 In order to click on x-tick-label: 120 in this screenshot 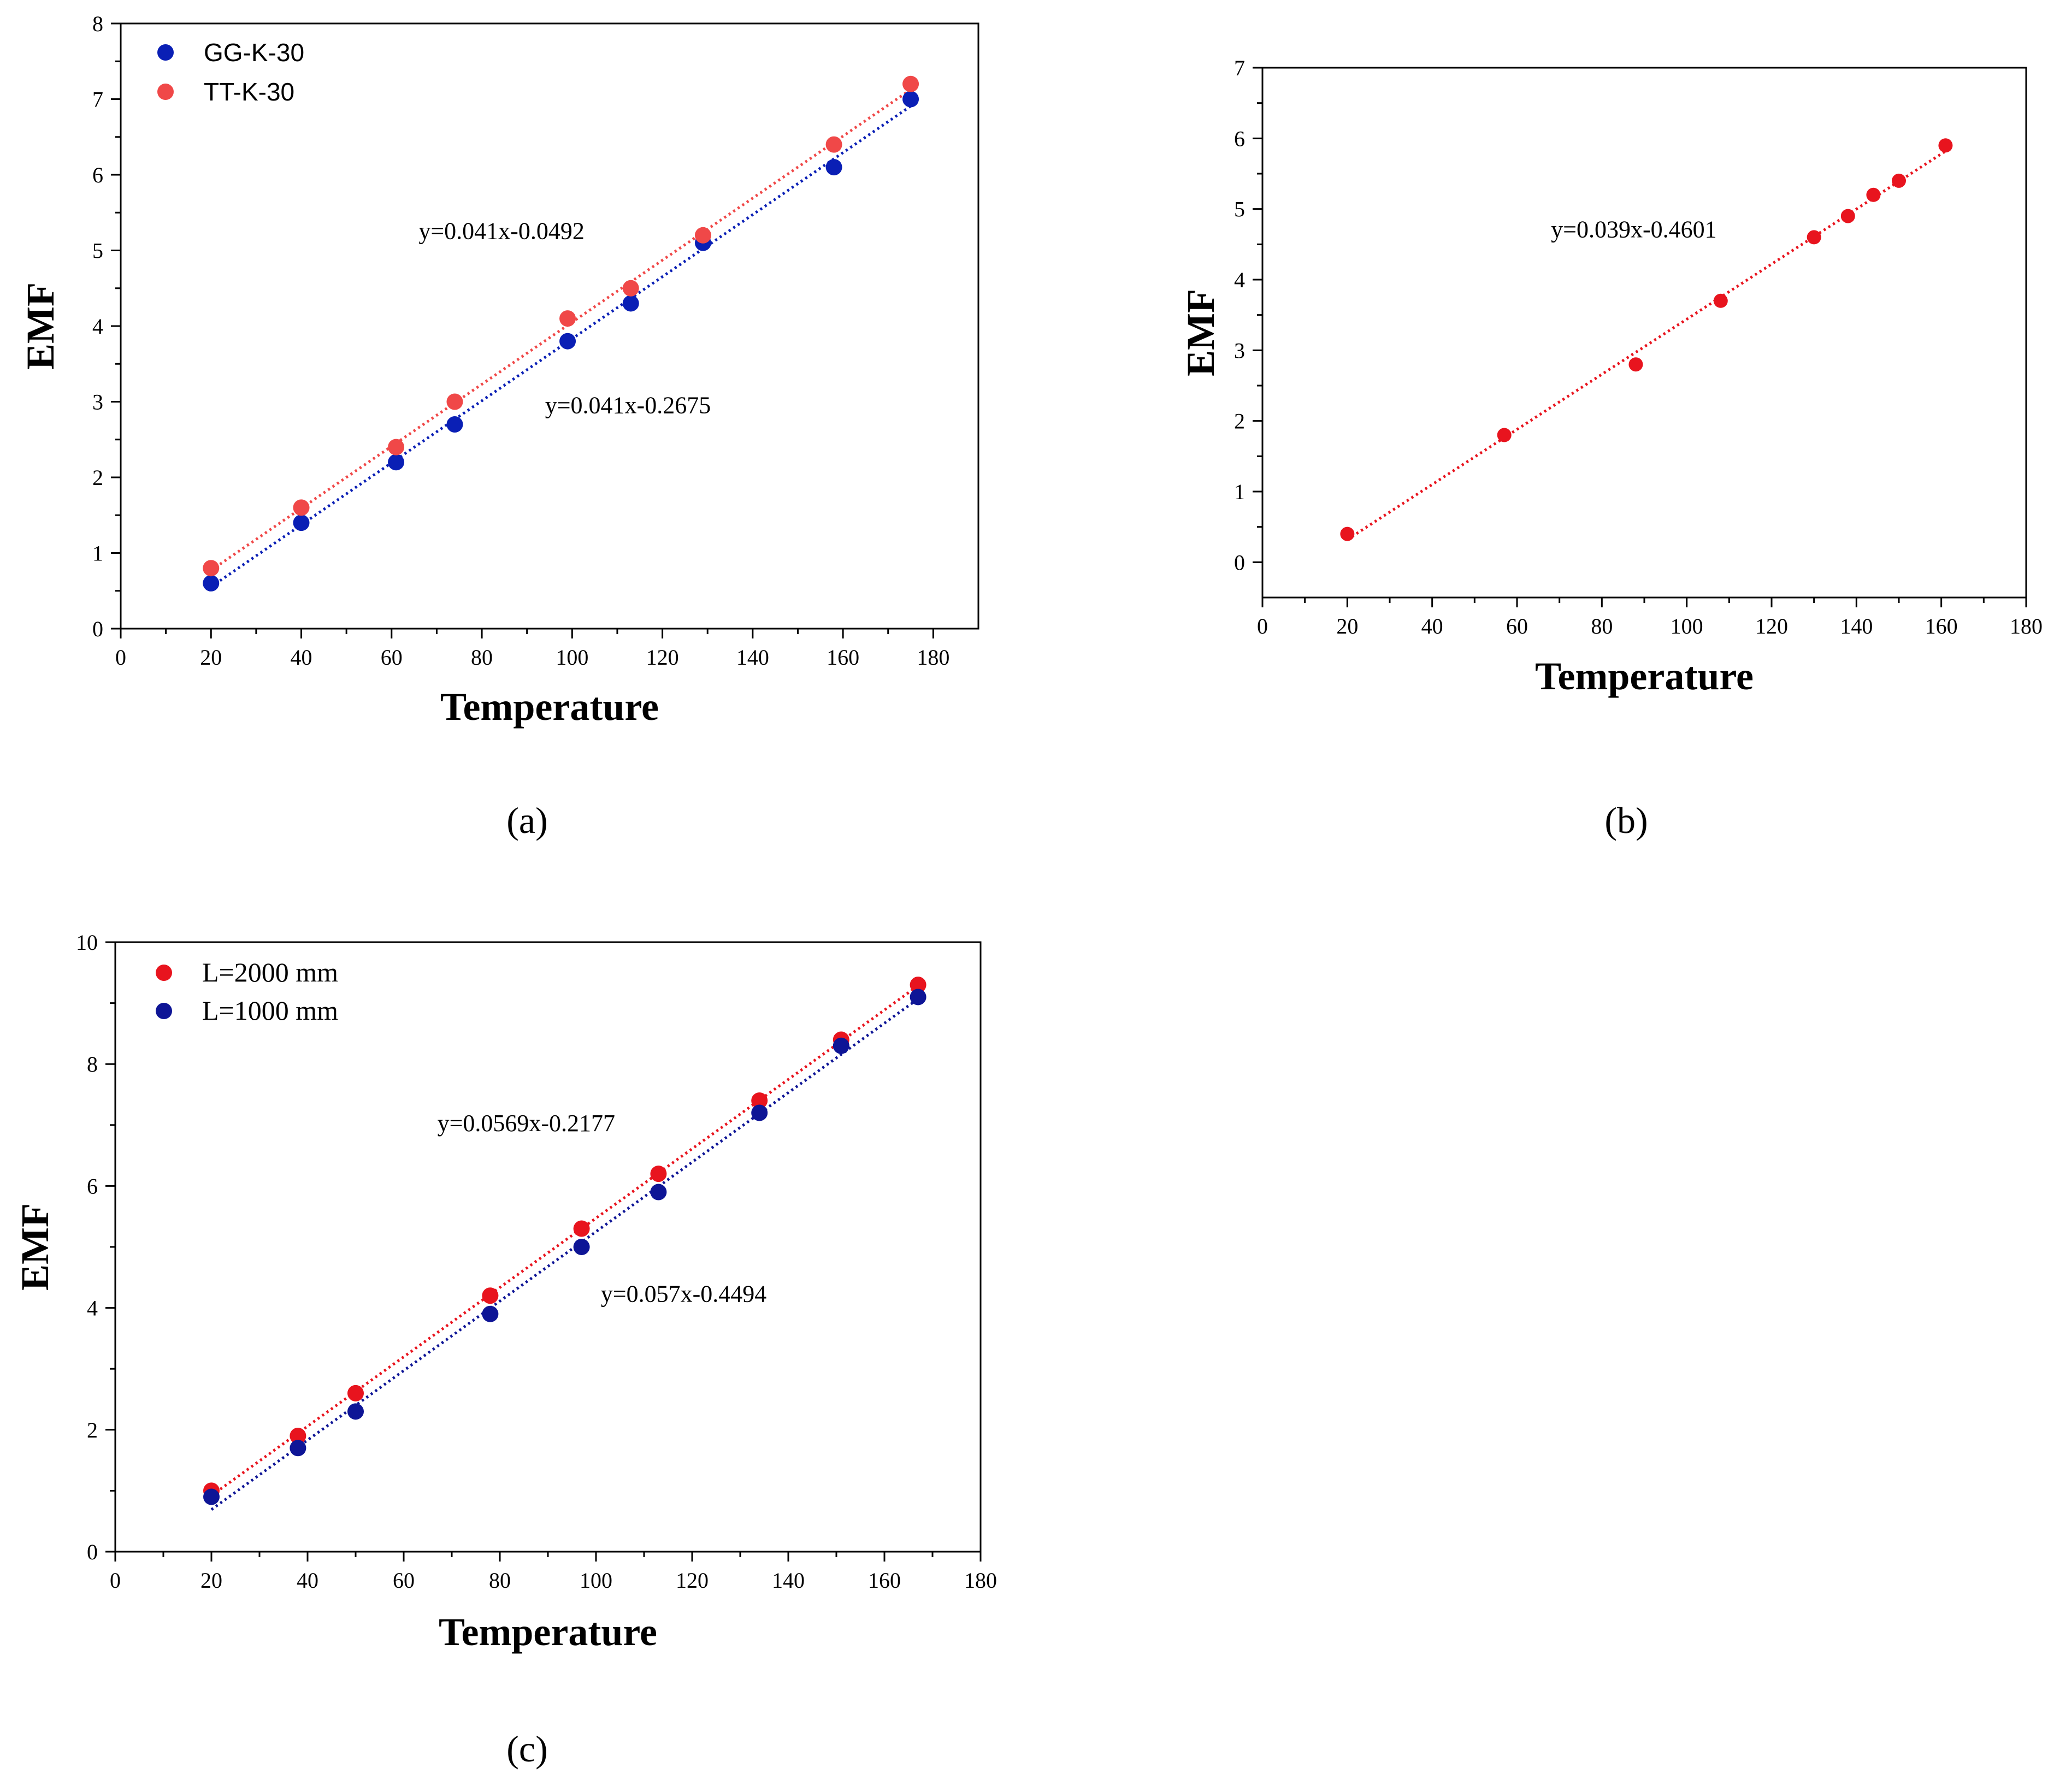, I will do `click(662, 657)`.